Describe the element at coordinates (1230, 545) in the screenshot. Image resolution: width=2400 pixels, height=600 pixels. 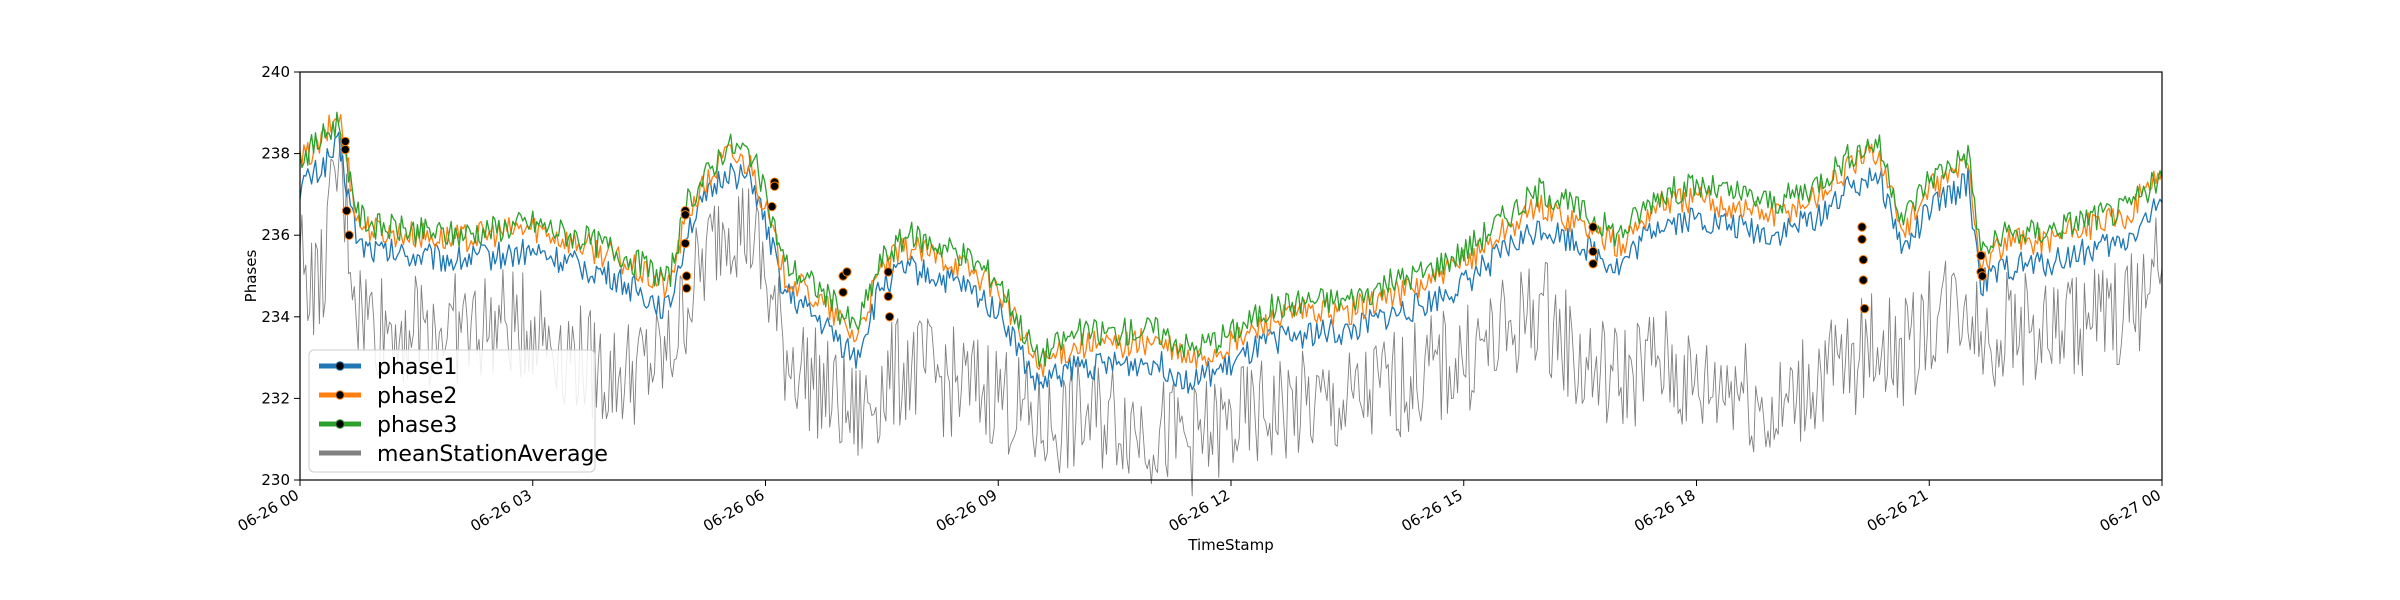
I see `x-axis-label: TimeStamp` at that location.